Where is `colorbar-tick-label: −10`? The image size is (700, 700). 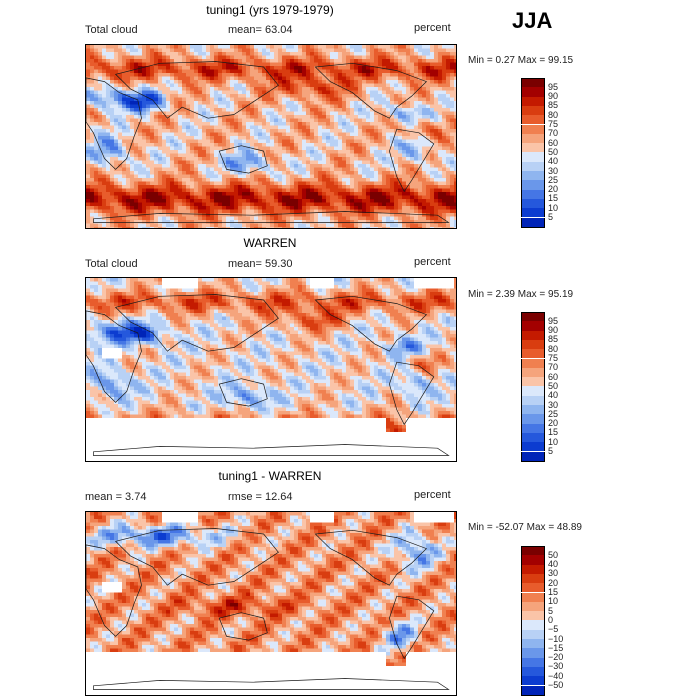
colorbar-tick-label: −10 is located at coordinates (556, 638).